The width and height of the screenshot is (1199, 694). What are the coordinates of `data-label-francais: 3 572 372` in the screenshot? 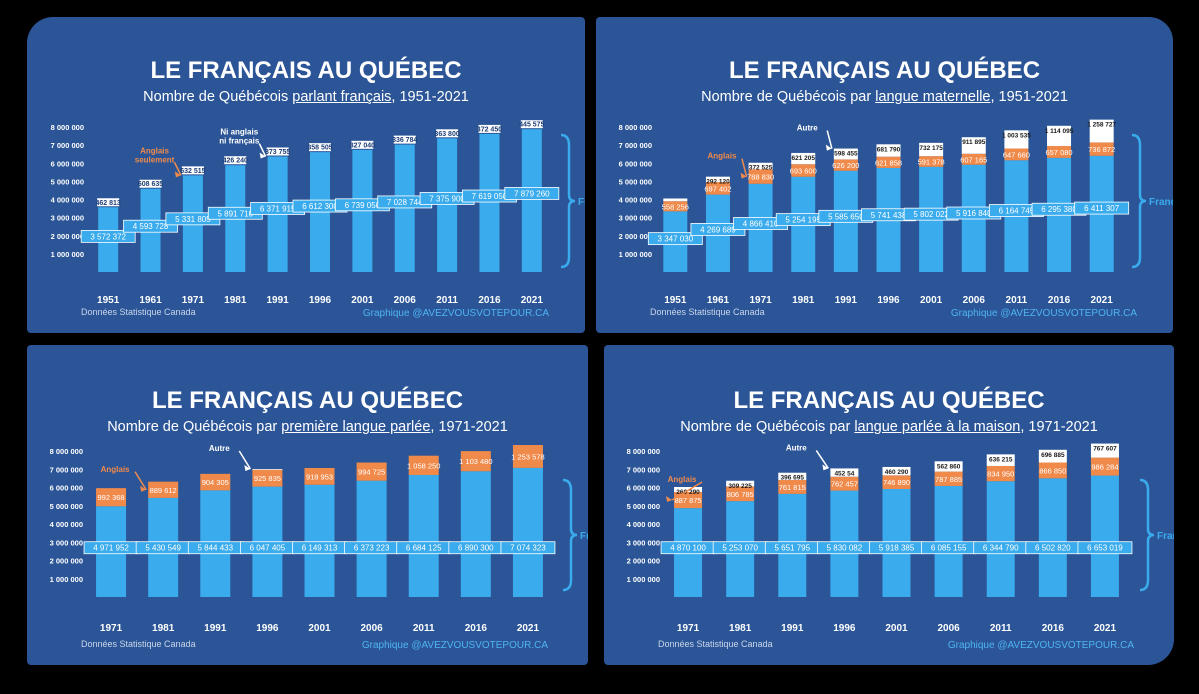 It's located at (108, 236).